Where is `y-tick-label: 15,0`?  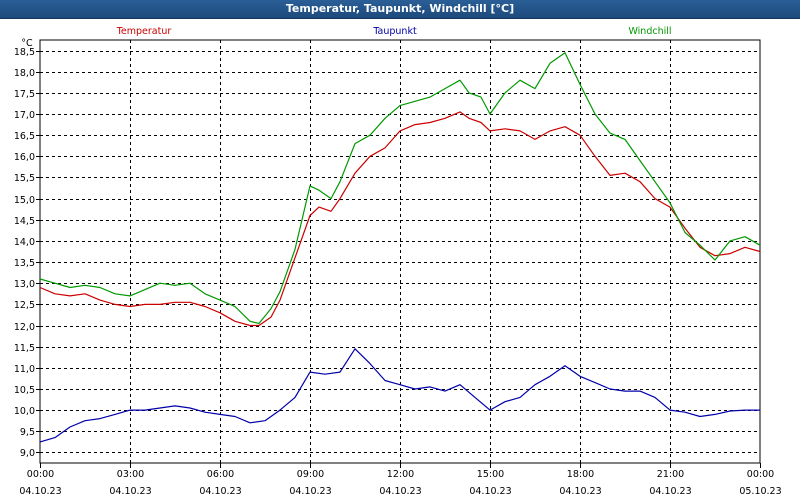
y-tick-label: 15,0 is located at coordinates (24, 200).